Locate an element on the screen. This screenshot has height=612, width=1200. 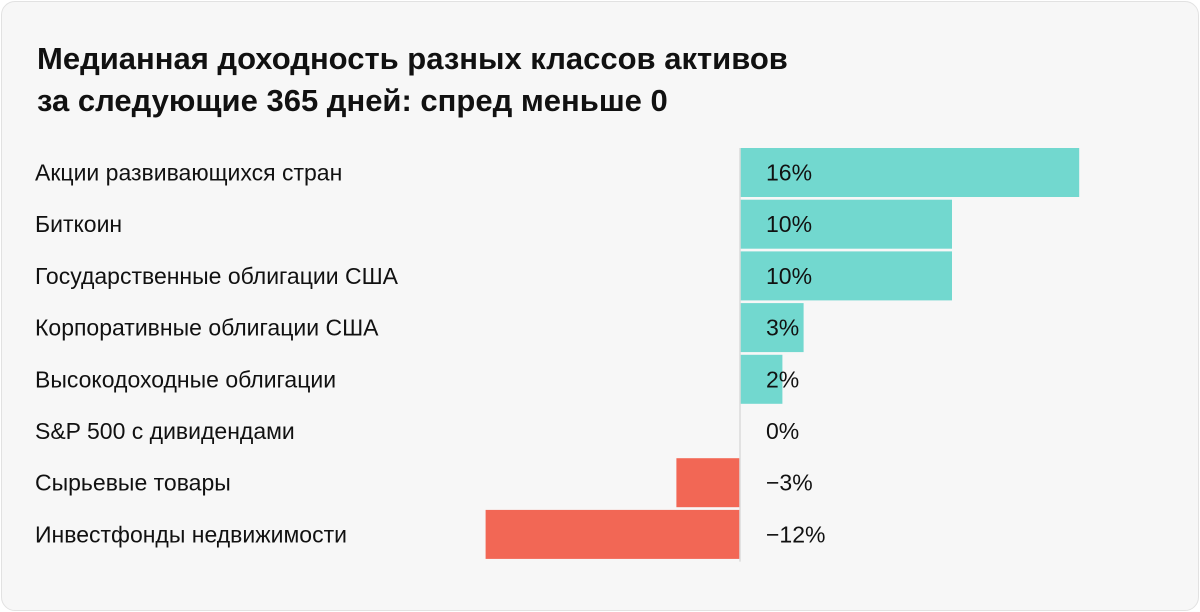
value-label: 2% is located at coordinates (782, 379).